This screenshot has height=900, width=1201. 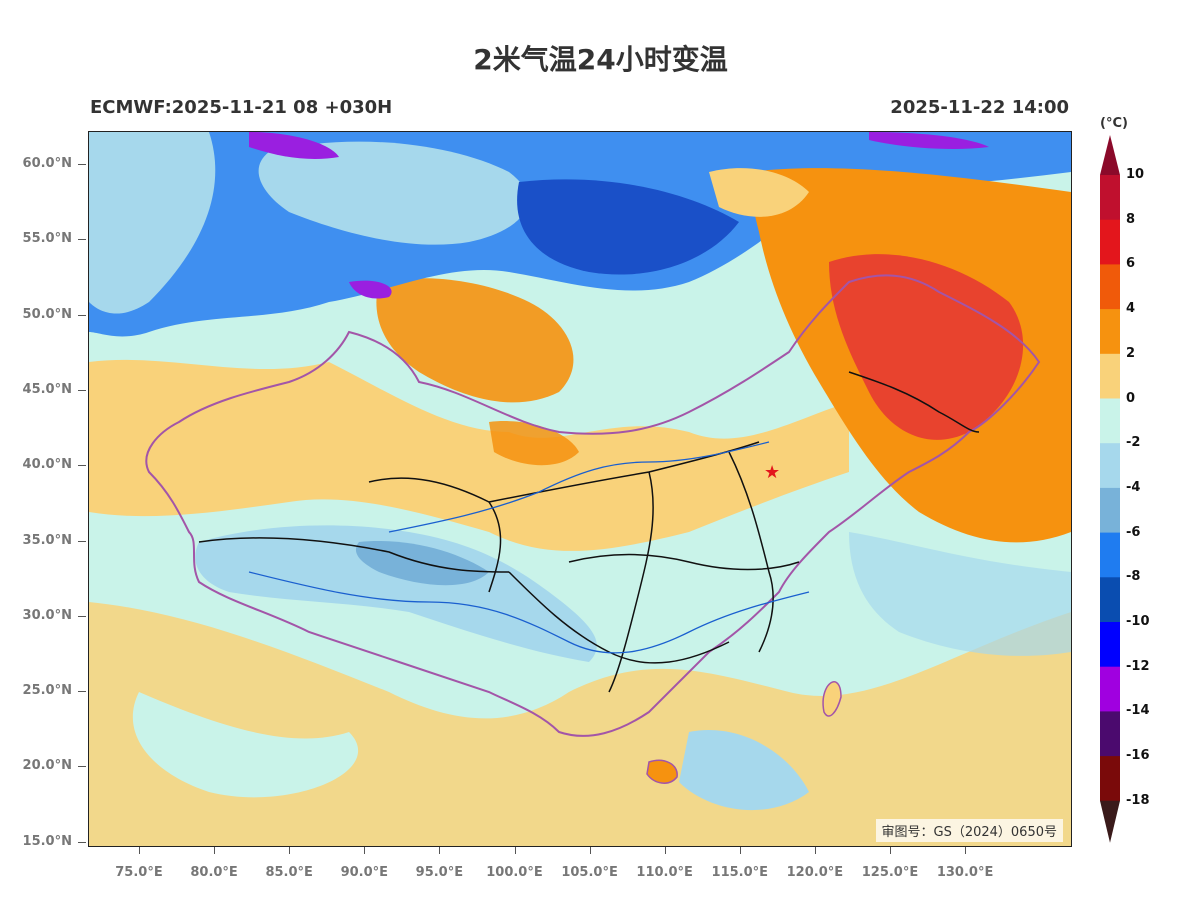 What do you see at coordinates (1131, 219) in the screenshot?
I see `colorbar-tick-label: 8` at bounding box center [1131, 219].